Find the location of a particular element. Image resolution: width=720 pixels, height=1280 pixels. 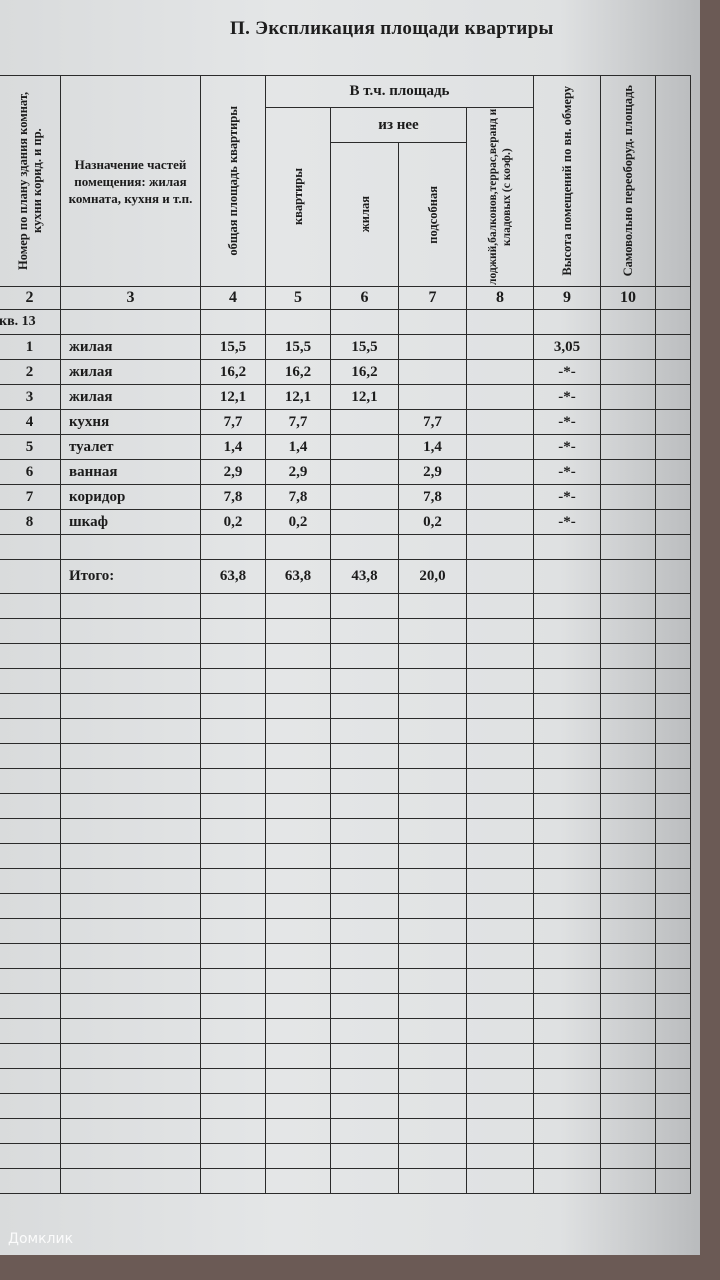

total-row: Итого: 63,8 63,8 43,8 20,0 is located at coordinates (345, 576).